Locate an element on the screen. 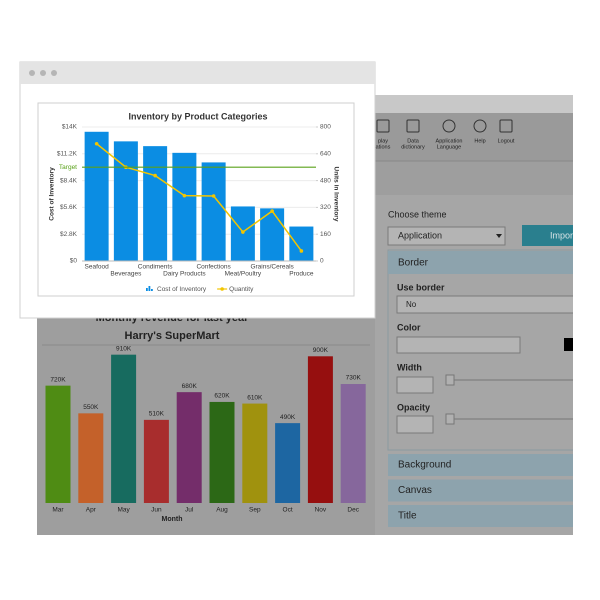 This screenshot has height=600, width=600. x-axis-title: Month is located at coordinates (172, 519).